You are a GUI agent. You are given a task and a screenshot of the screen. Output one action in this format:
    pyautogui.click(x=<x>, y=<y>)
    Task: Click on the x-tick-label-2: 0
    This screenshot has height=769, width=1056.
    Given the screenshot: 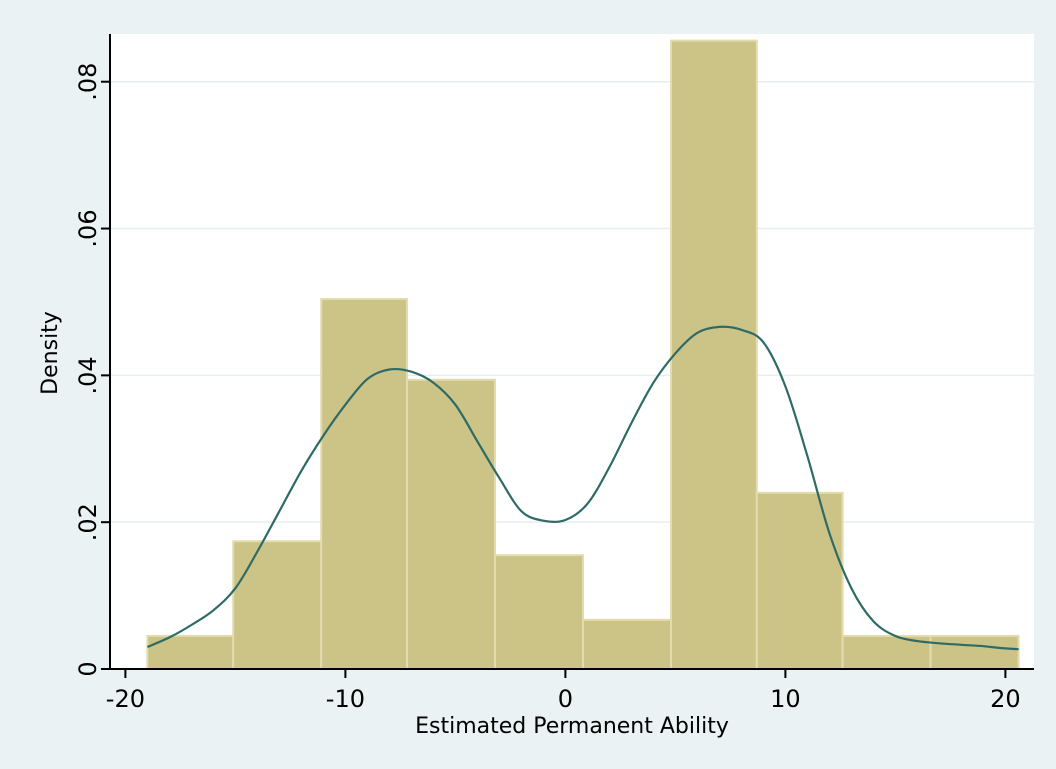 What is the action you would take?
    pyautogui.click(x=565, y=699)
    